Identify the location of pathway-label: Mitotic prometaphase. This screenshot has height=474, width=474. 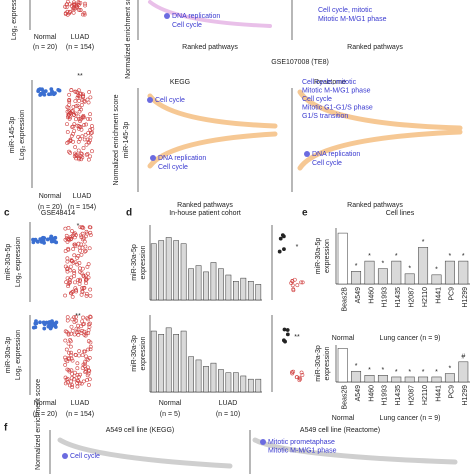
(301, 442).